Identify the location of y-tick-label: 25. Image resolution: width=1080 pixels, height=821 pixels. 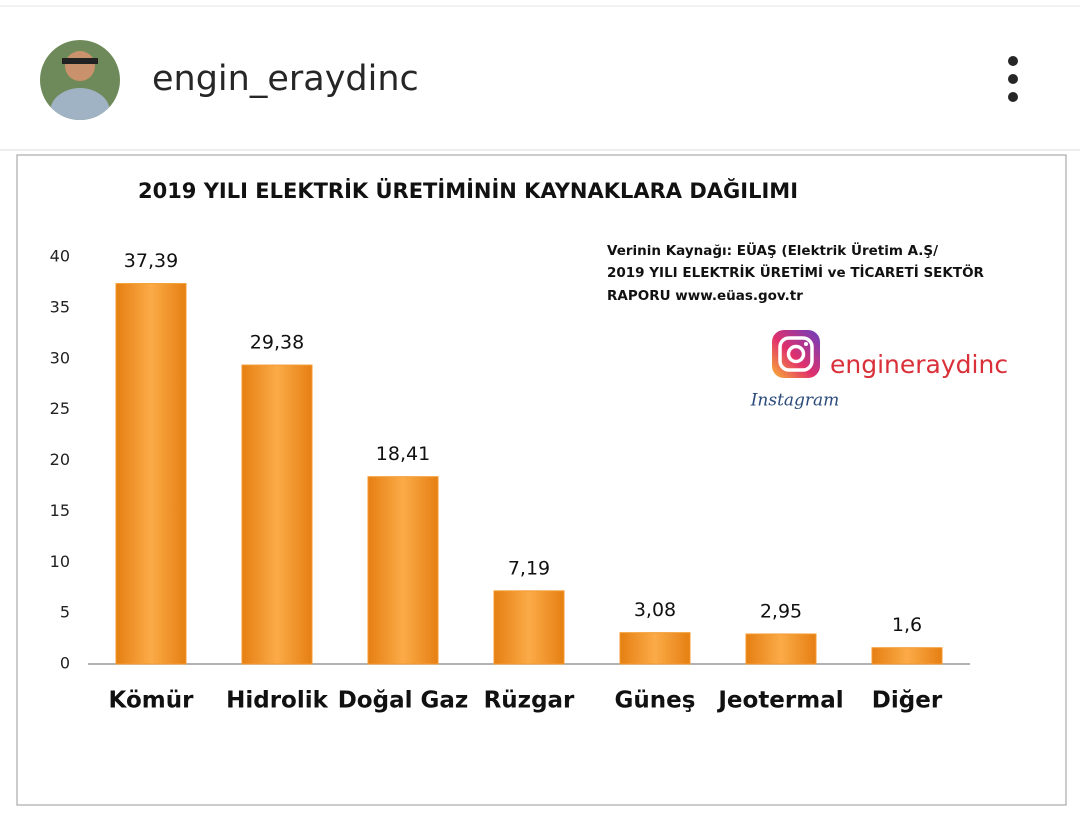
(60, 408).